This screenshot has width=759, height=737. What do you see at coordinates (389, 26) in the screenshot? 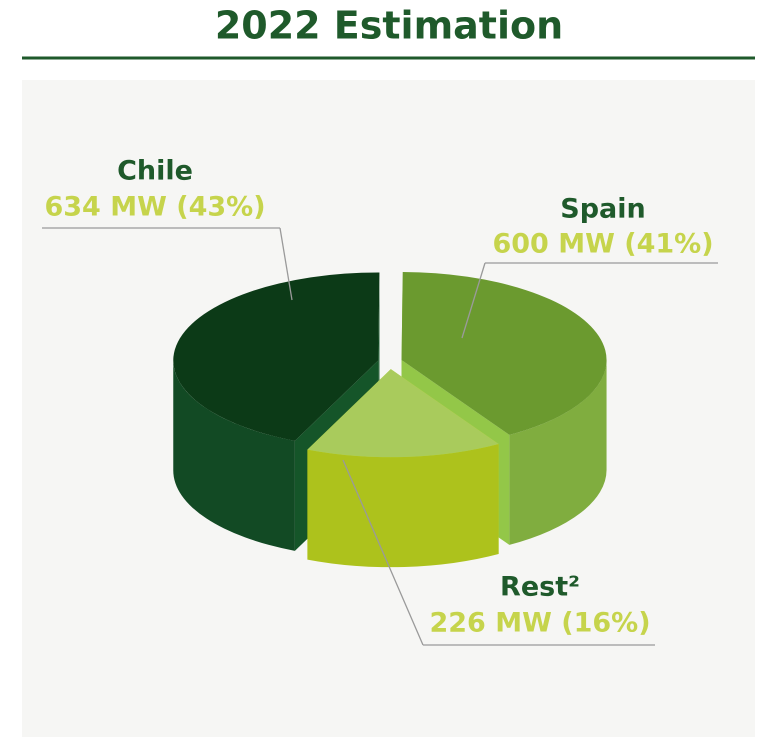
I see `chart-title: 2022 Estimation` at bounding box center [389, 26].